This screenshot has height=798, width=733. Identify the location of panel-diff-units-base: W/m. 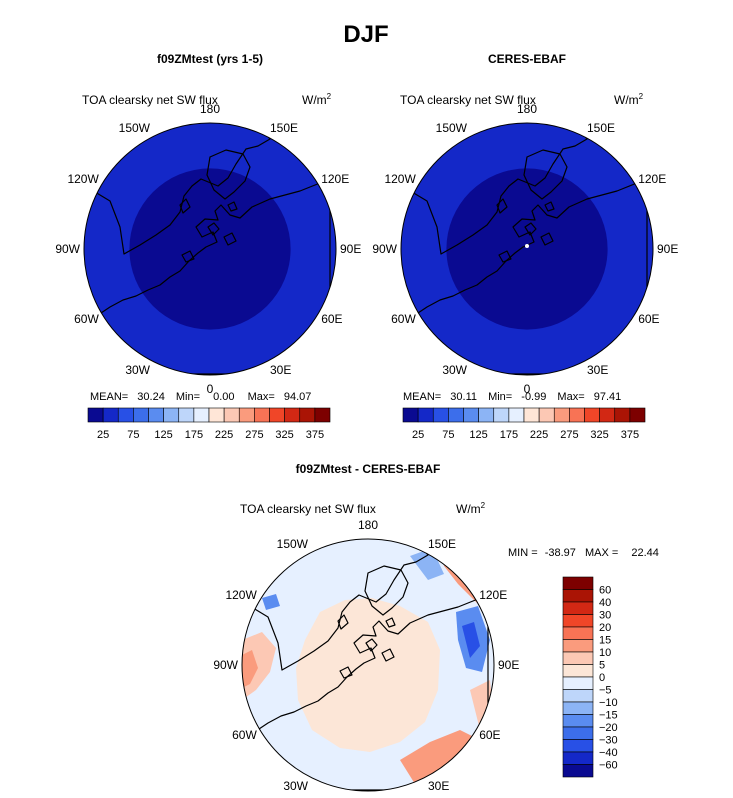
(468, 509).